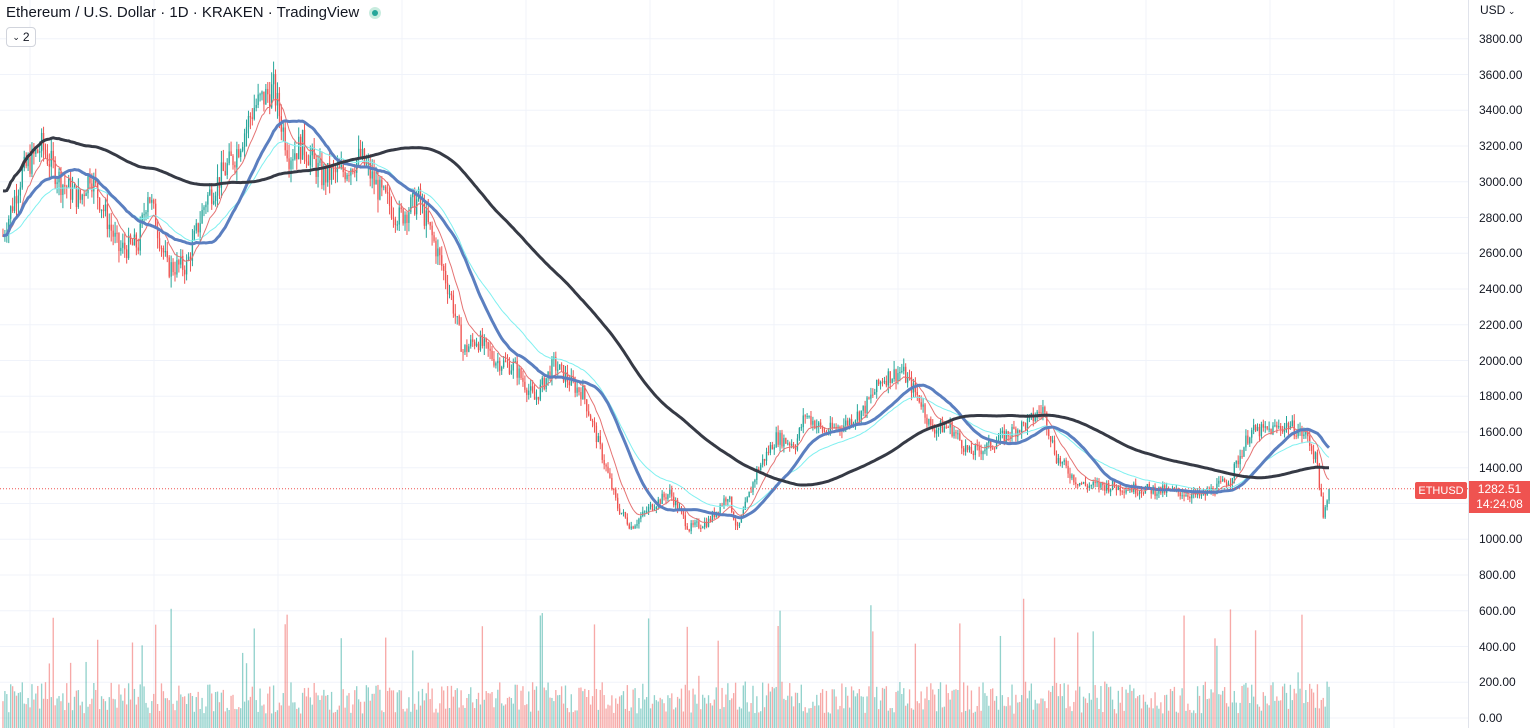  Describe the element at coordinates (21, 37) in the screenshot. I see `indicators-collapse-button: ⌄ 2` at that location.